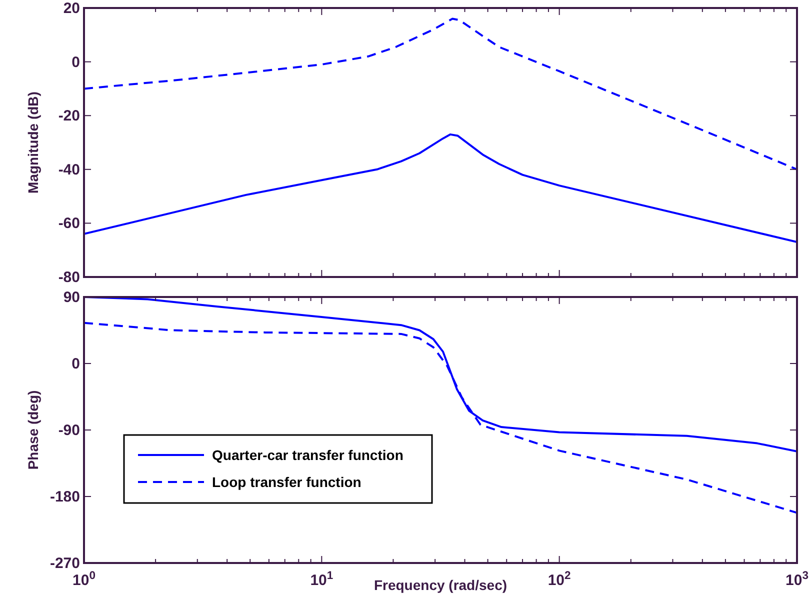 This screenshot has width=809, height=596. I want to click on y-axis-title: Magnitude (dB), so click(33, 143).